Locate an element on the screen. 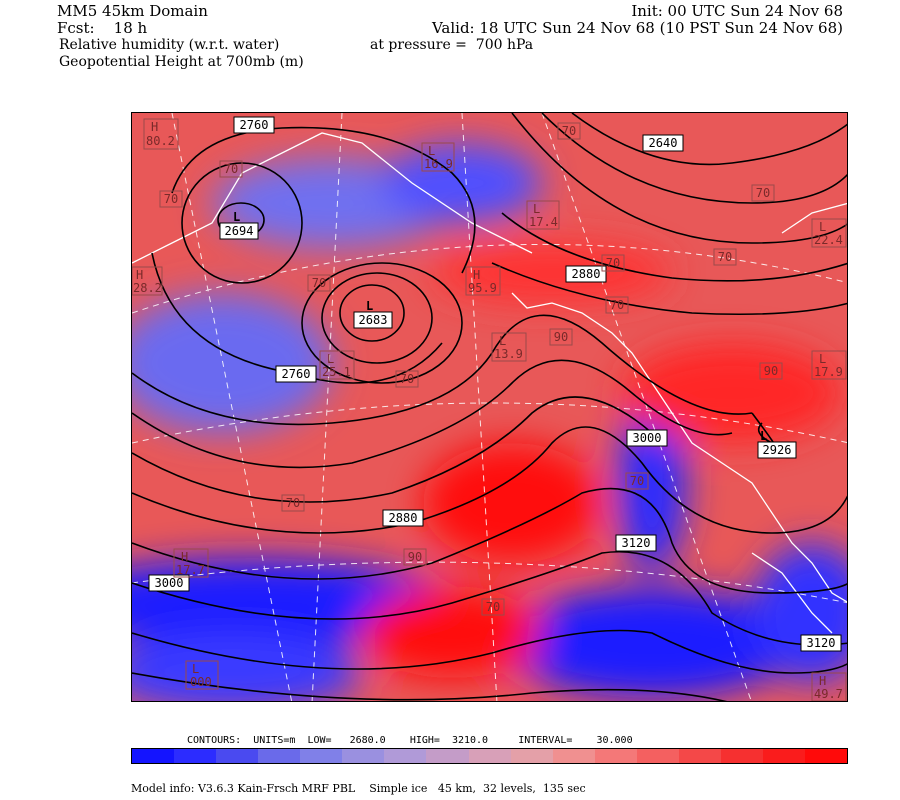 This screenshot has height=800, width=900. height-label: 2640 is located at coordinates (663, 143).